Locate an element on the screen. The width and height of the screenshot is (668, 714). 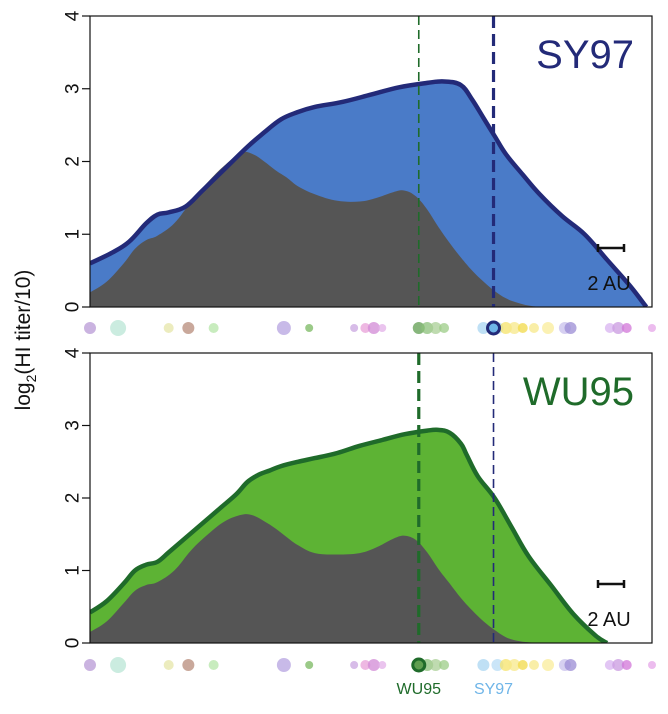
y-axis-label-suffix: (HI titer/10) is located at coordinates (23, 322).